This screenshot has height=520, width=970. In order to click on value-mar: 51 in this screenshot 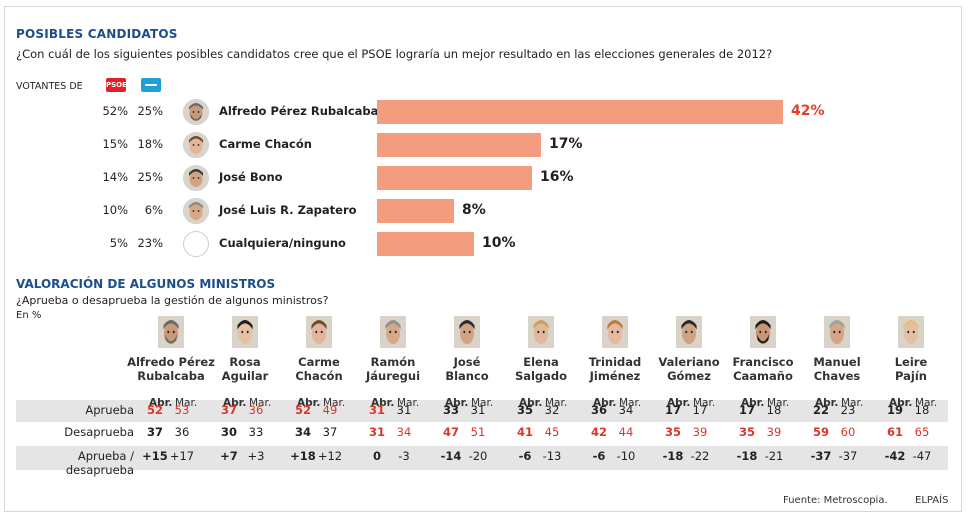, I will do `click(478, 432)`.